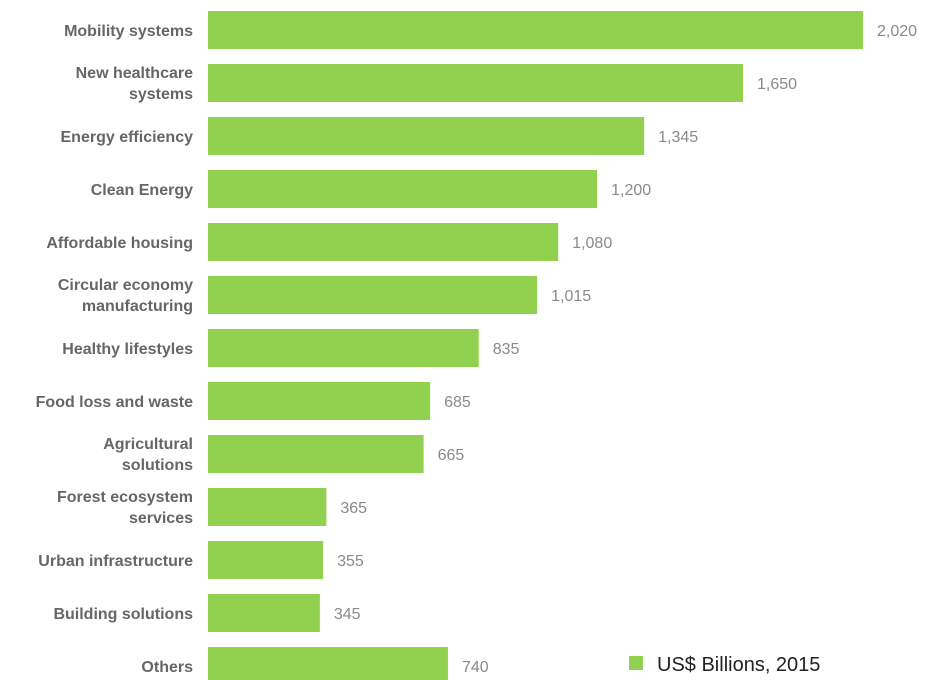 The height and width of the screenshot is (680, 940). Describe the element at coordinates (506, 349) in the screenshot. I see `value-label: 835` at that location.